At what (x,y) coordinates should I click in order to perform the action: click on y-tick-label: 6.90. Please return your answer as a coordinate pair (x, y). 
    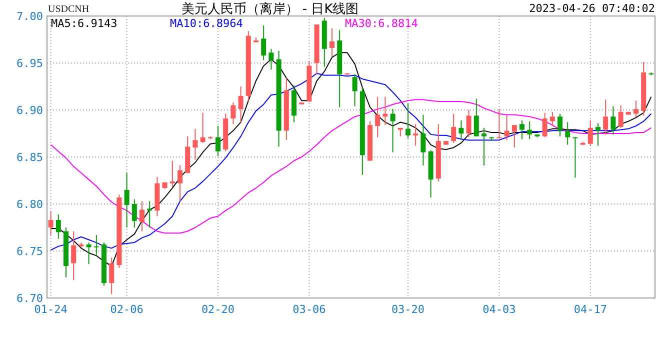
    Looking at the image, I should click on (29, 110).